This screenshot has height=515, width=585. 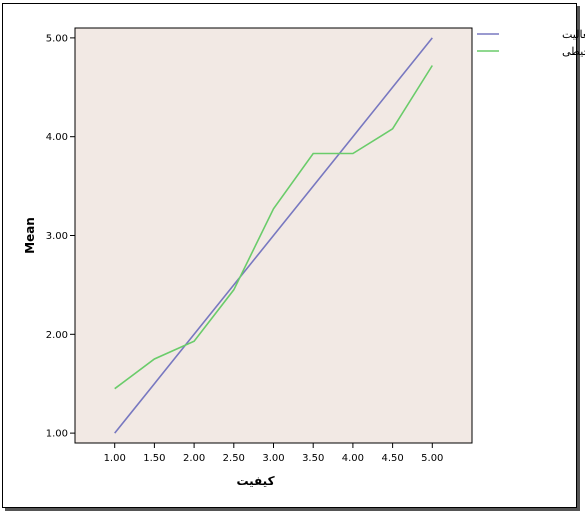 What do you see at coordinates (273, 458) in the screenshot?
I see `x-tick-label: 3.00` at bounding box center [273, 458].